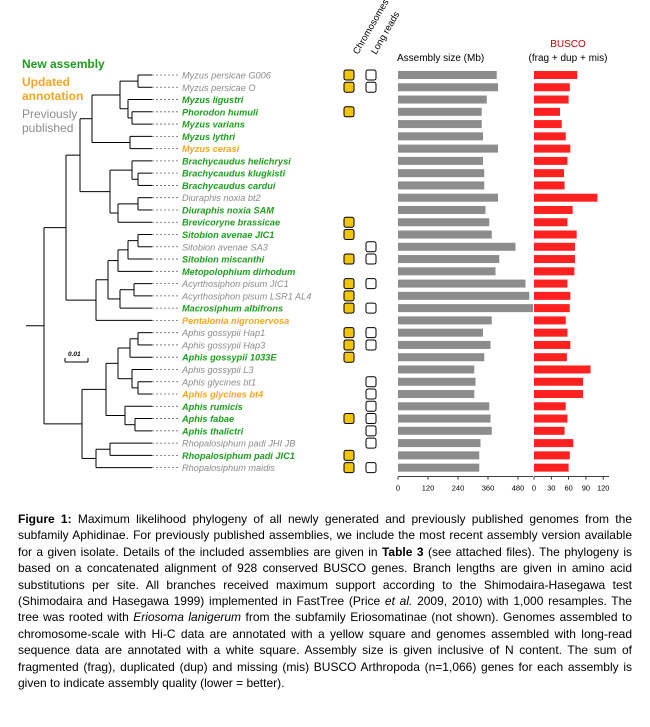 The height and width of the screenshot is (727, 650). Describe the element at coordinates (402, 551) in the screenshot. I see `caption-table-ref: Table 3` at that location.